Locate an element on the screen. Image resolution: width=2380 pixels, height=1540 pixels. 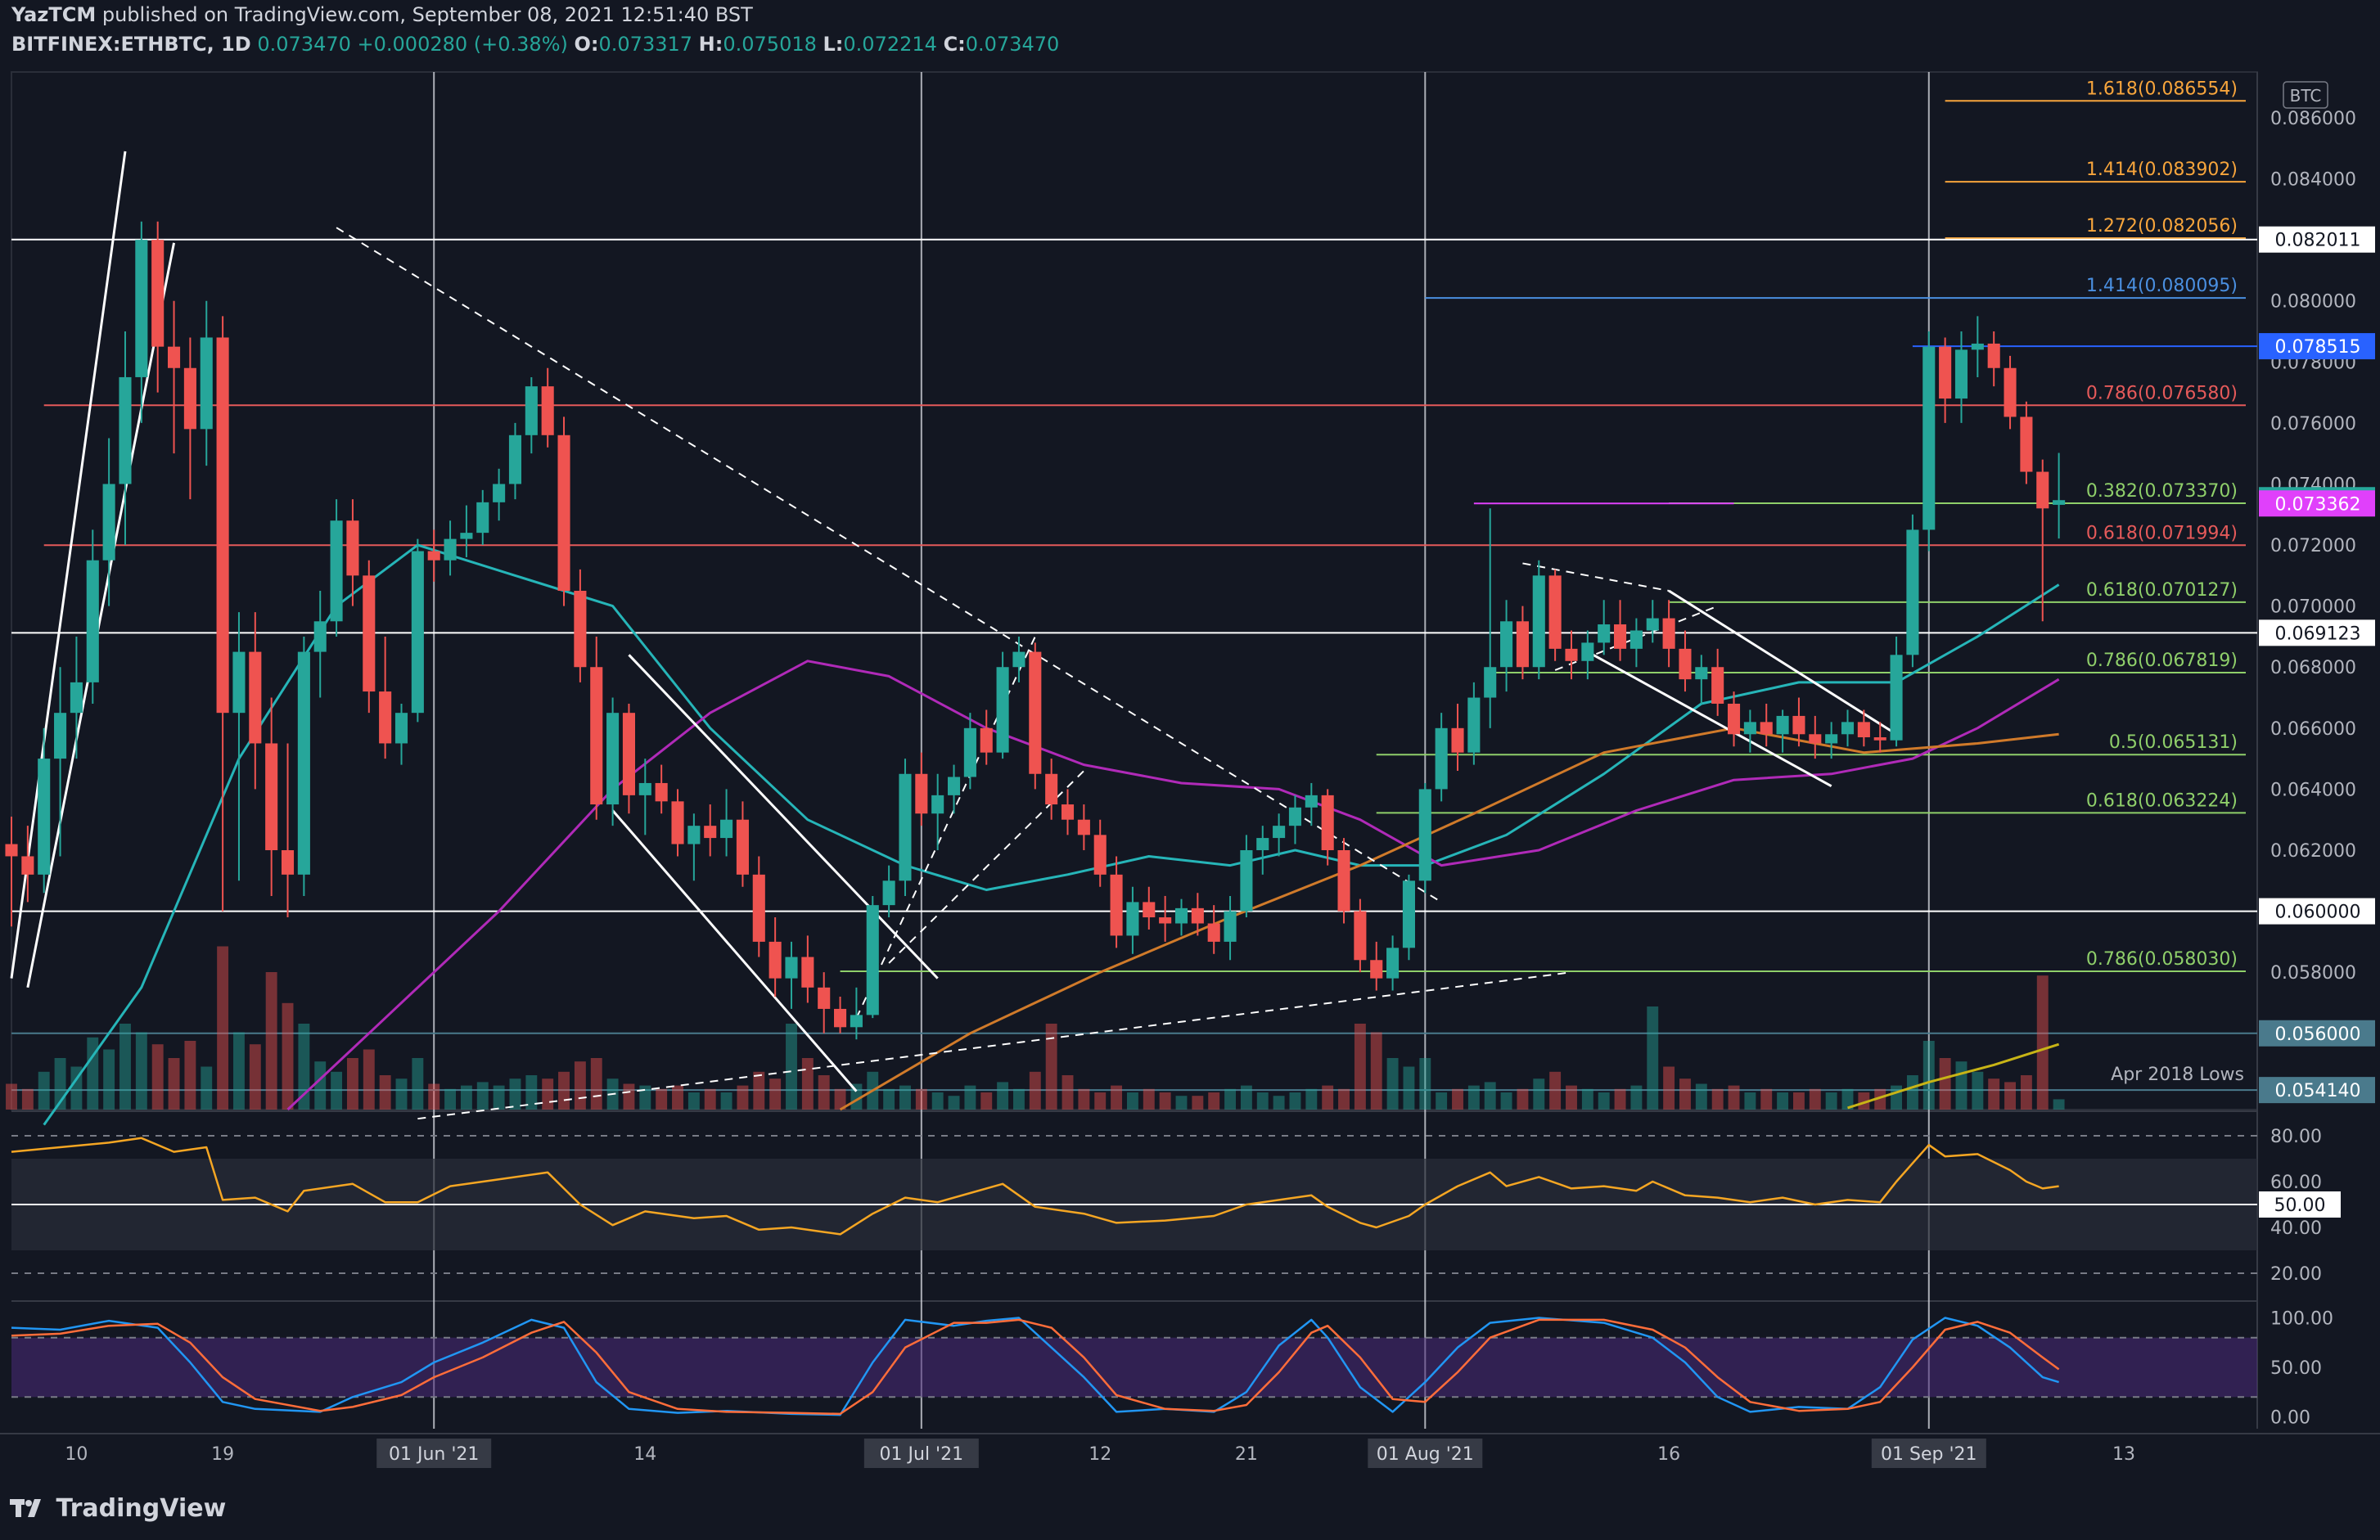
dashed-trendline is located at coordinates (1596, 577).